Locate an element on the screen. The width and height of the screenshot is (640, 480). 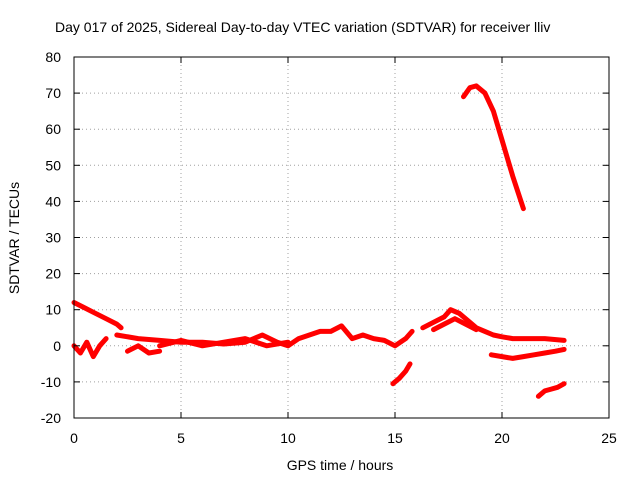
y-tick-label: -20 is located at coordinates (51, 418).